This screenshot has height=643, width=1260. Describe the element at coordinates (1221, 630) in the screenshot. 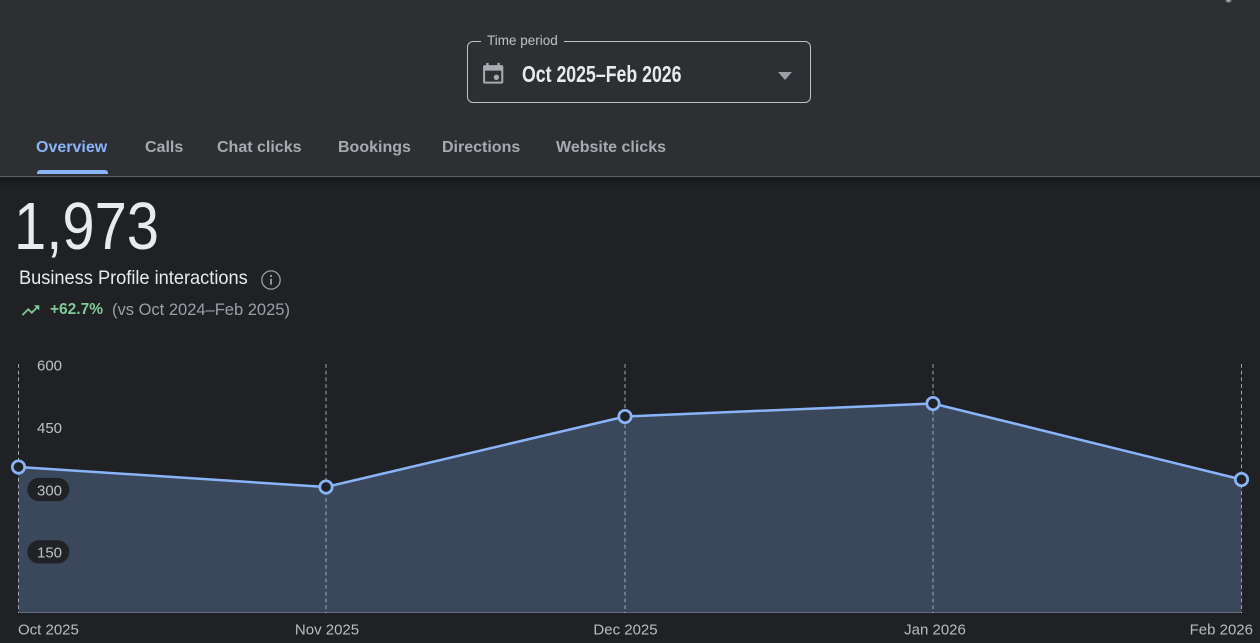

I see `svg-text: Feb 2026` at that location.